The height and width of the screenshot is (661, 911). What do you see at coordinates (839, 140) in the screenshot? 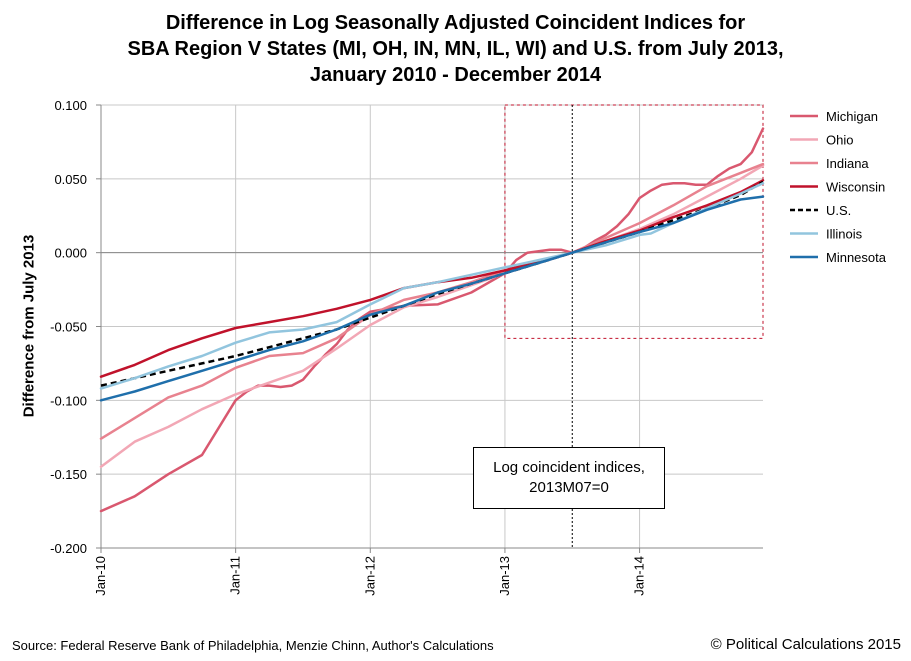
I see `legend-label-ohio: Ohio` at bounding box center [839, 140].